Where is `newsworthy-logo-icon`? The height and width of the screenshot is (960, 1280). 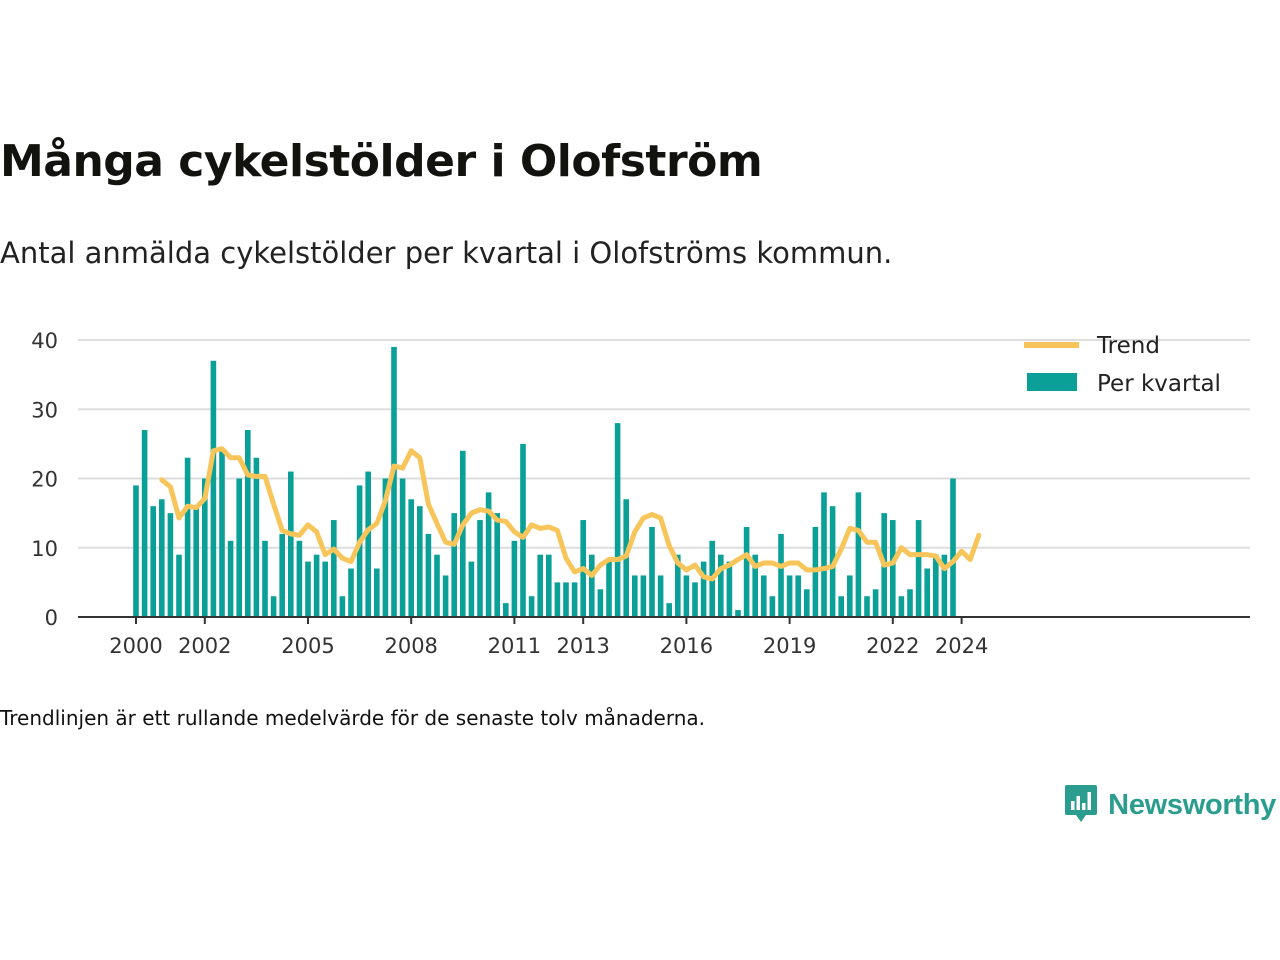
newsworthy-logo-icon is located at coordinates (1081, 805).